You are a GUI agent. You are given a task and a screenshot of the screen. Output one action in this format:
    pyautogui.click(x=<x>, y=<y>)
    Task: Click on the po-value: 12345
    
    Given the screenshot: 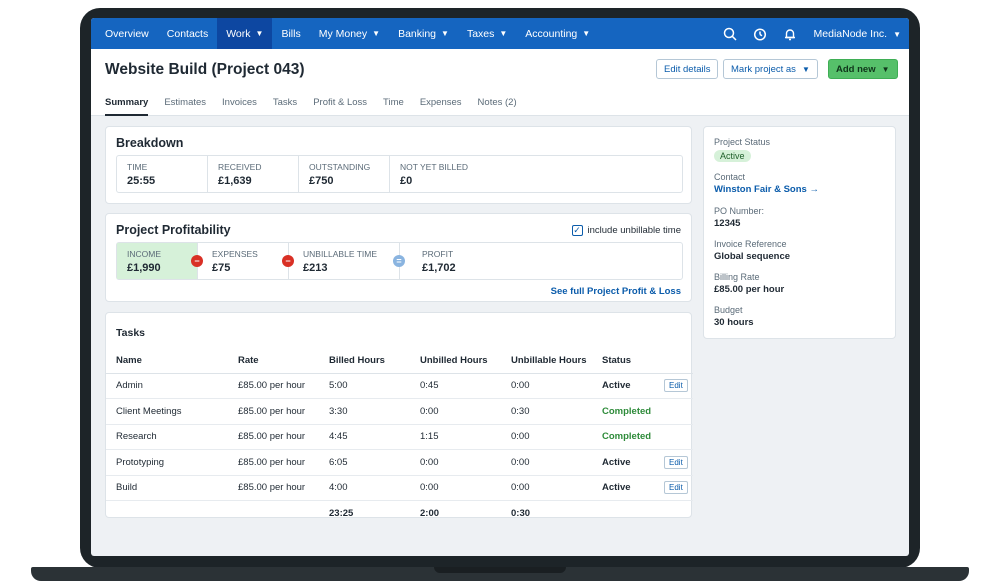 What is the action you would take?
    pyautogui.click(x=727, y=223)
    